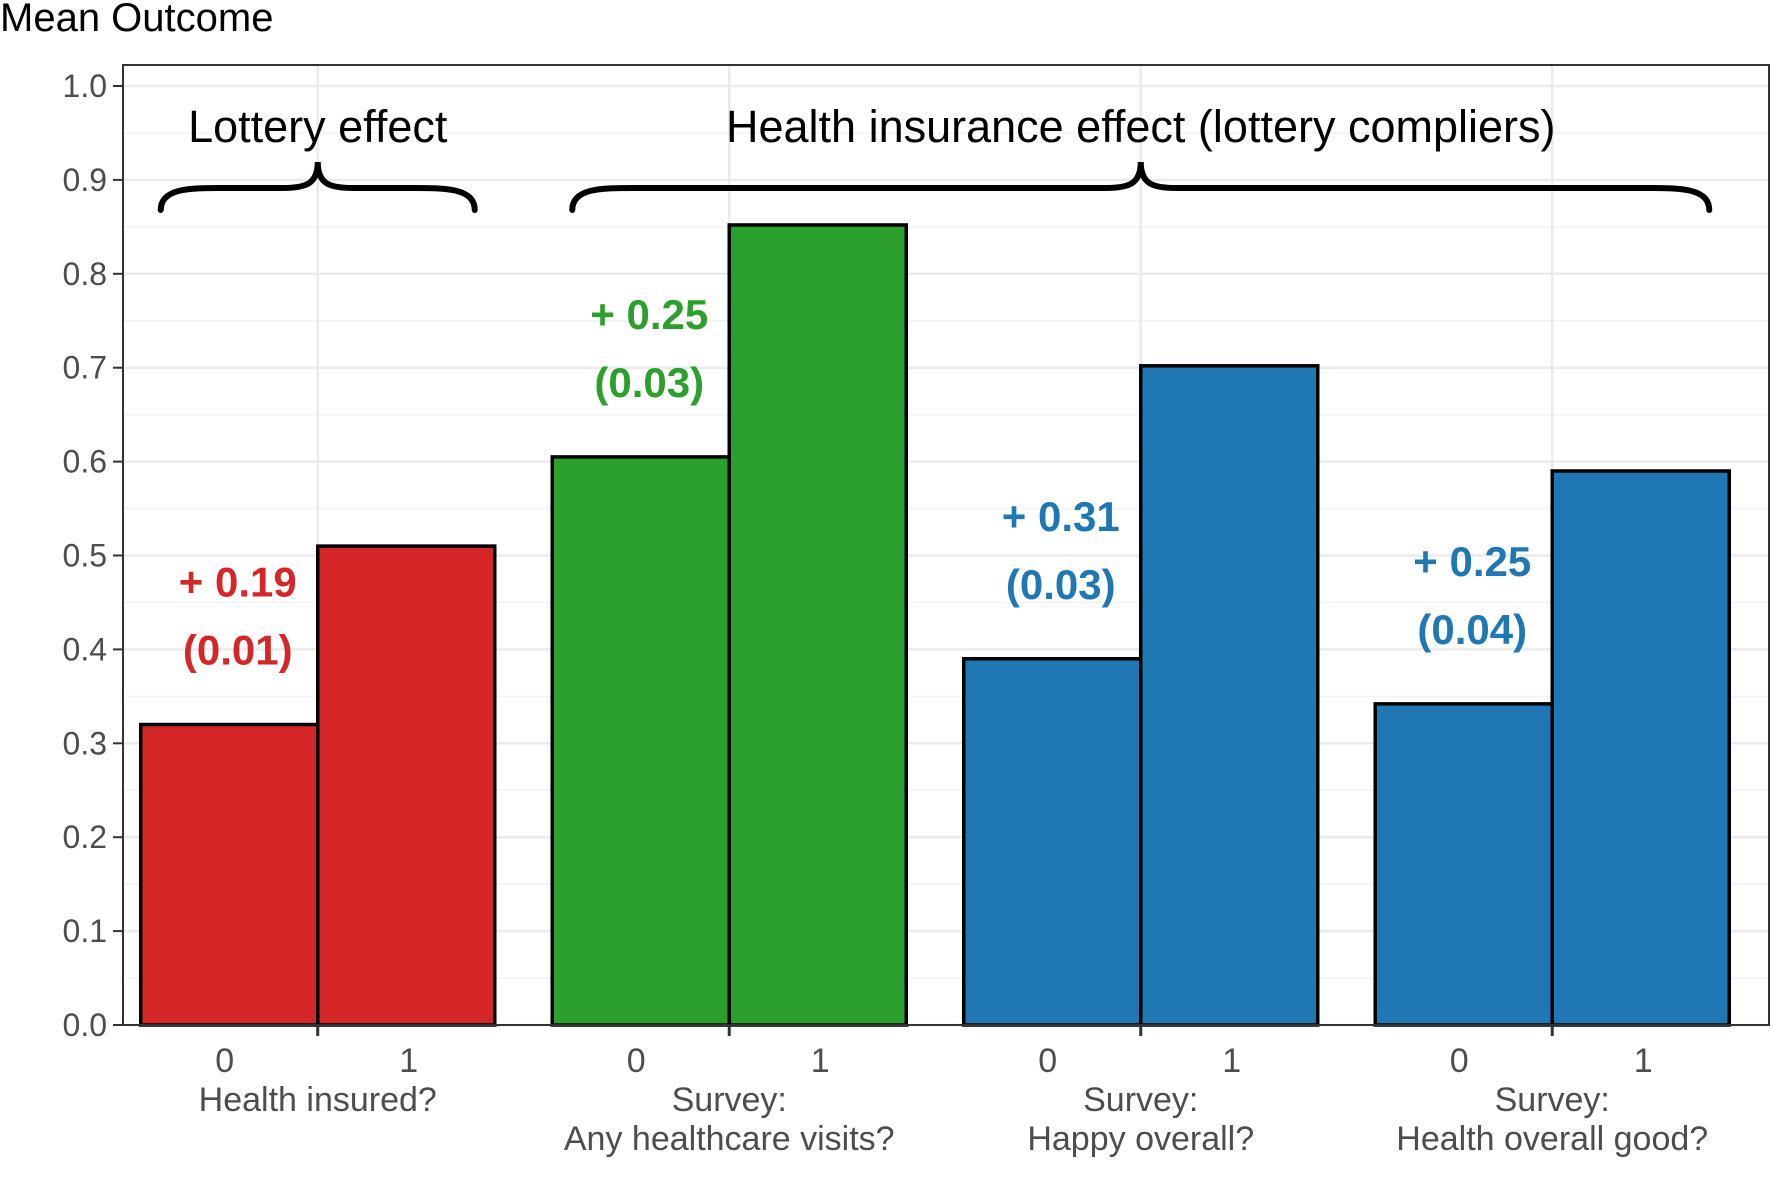 The width and height of the screenshot is (1771, 1181). What do you see at coordinates (85, 1025) in the screenshot?
I see `y-tick-label: 0.0` at bounding box center [85, 1025].